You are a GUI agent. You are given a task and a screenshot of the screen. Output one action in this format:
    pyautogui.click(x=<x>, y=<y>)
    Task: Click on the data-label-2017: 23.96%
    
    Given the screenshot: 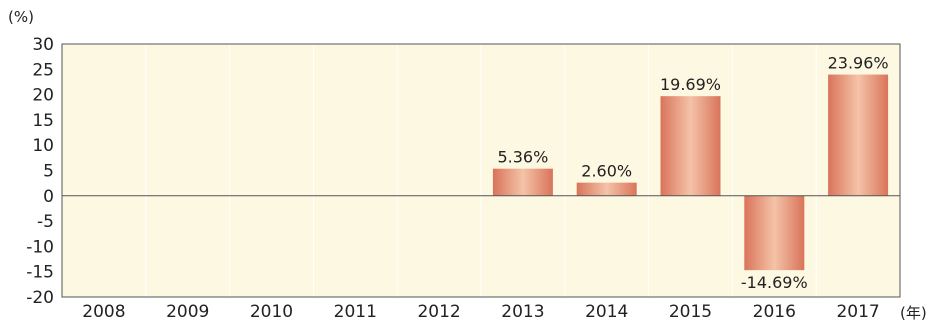 What is the action you would take?
    pyautogui.click(x=858, y=63)
    